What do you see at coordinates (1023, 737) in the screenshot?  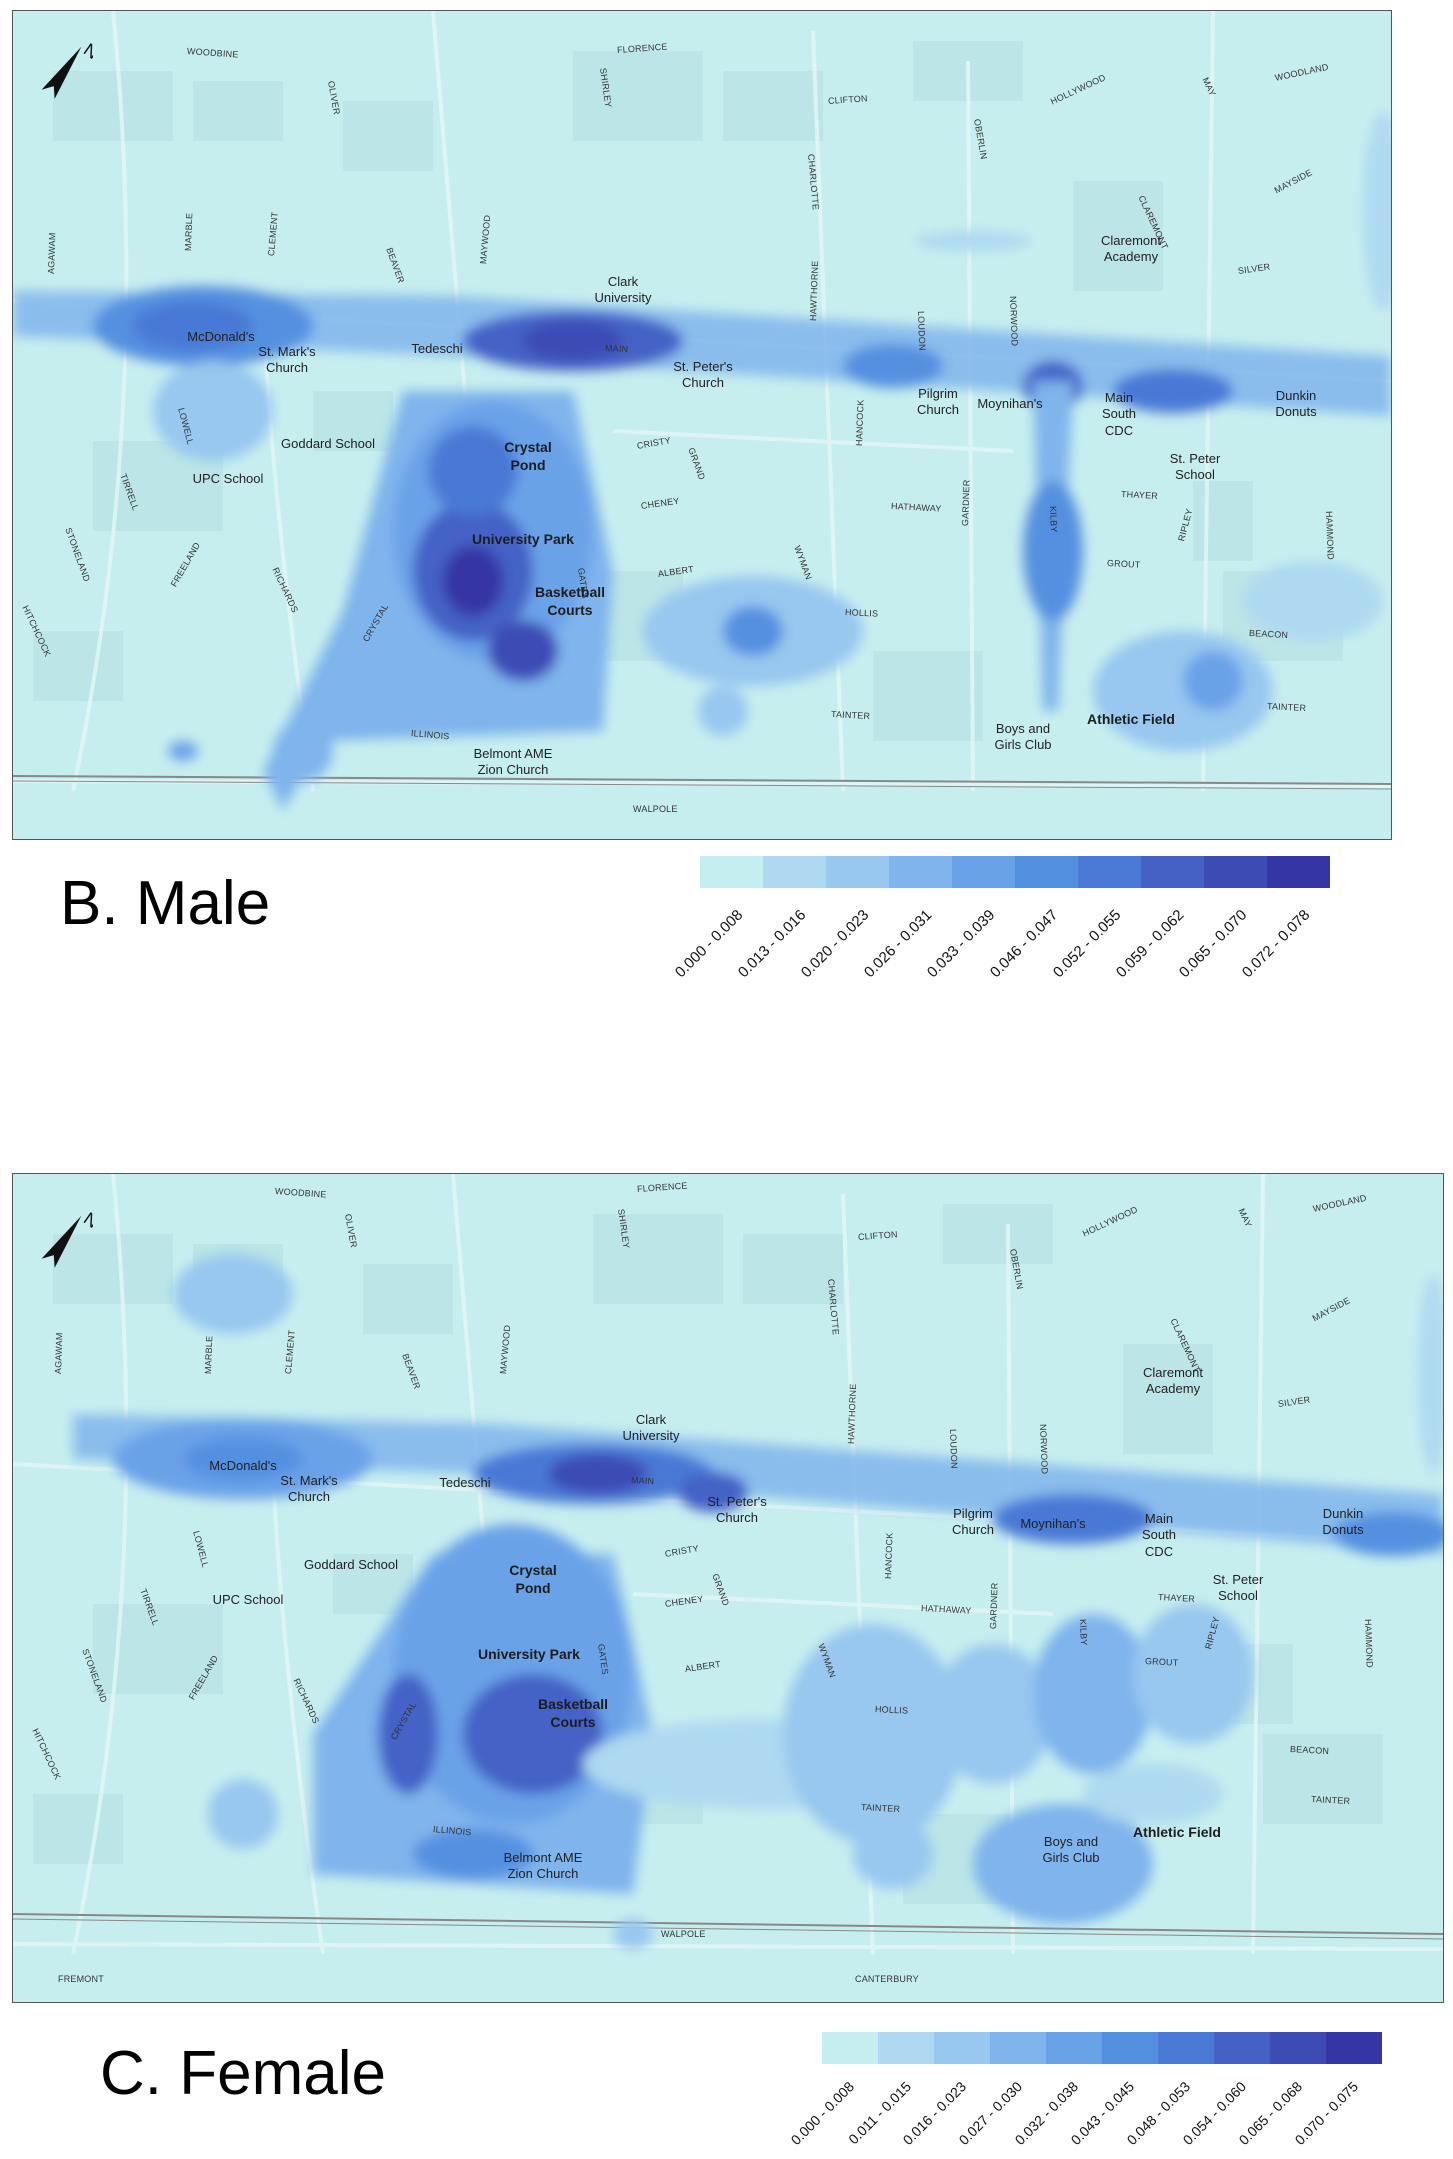 I see `place-label: Boys and Girls Club` at bounding box center [1023, 737].